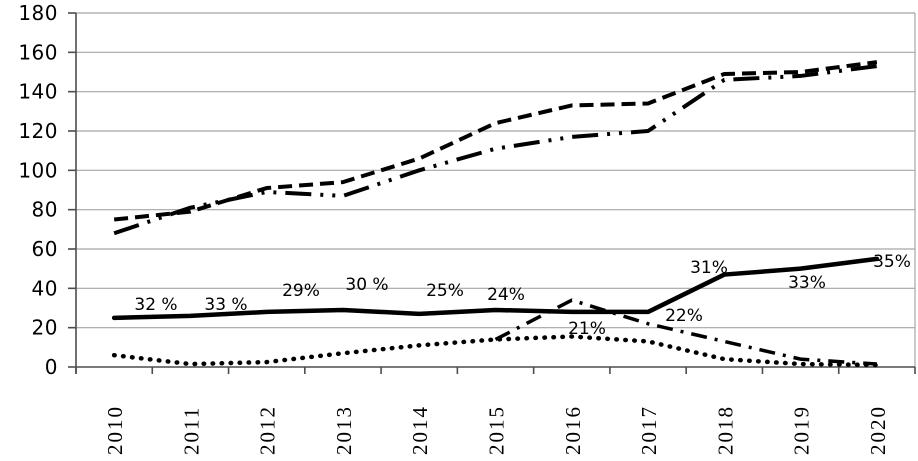 The image size is (918, 461). Describe the element at coordinates (685, 332) in the screenshot. I see `series-dash-dot-line` at that location.